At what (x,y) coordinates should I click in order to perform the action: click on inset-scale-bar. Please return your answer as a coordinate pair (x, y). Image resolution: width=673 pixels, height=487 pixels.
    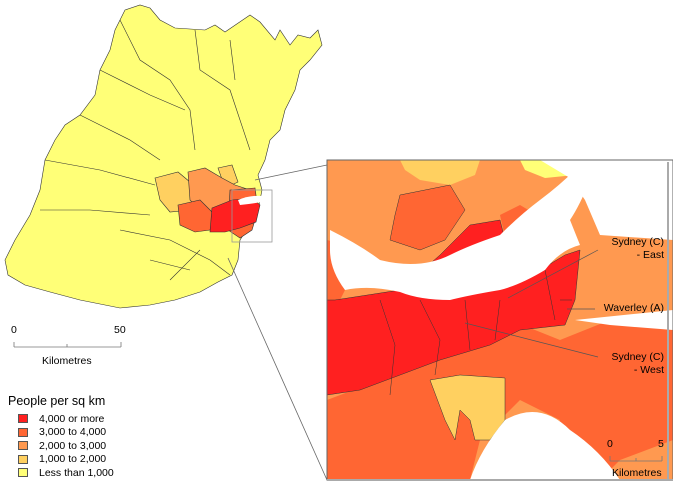
    Looking at the image, I should click on (636, 459).